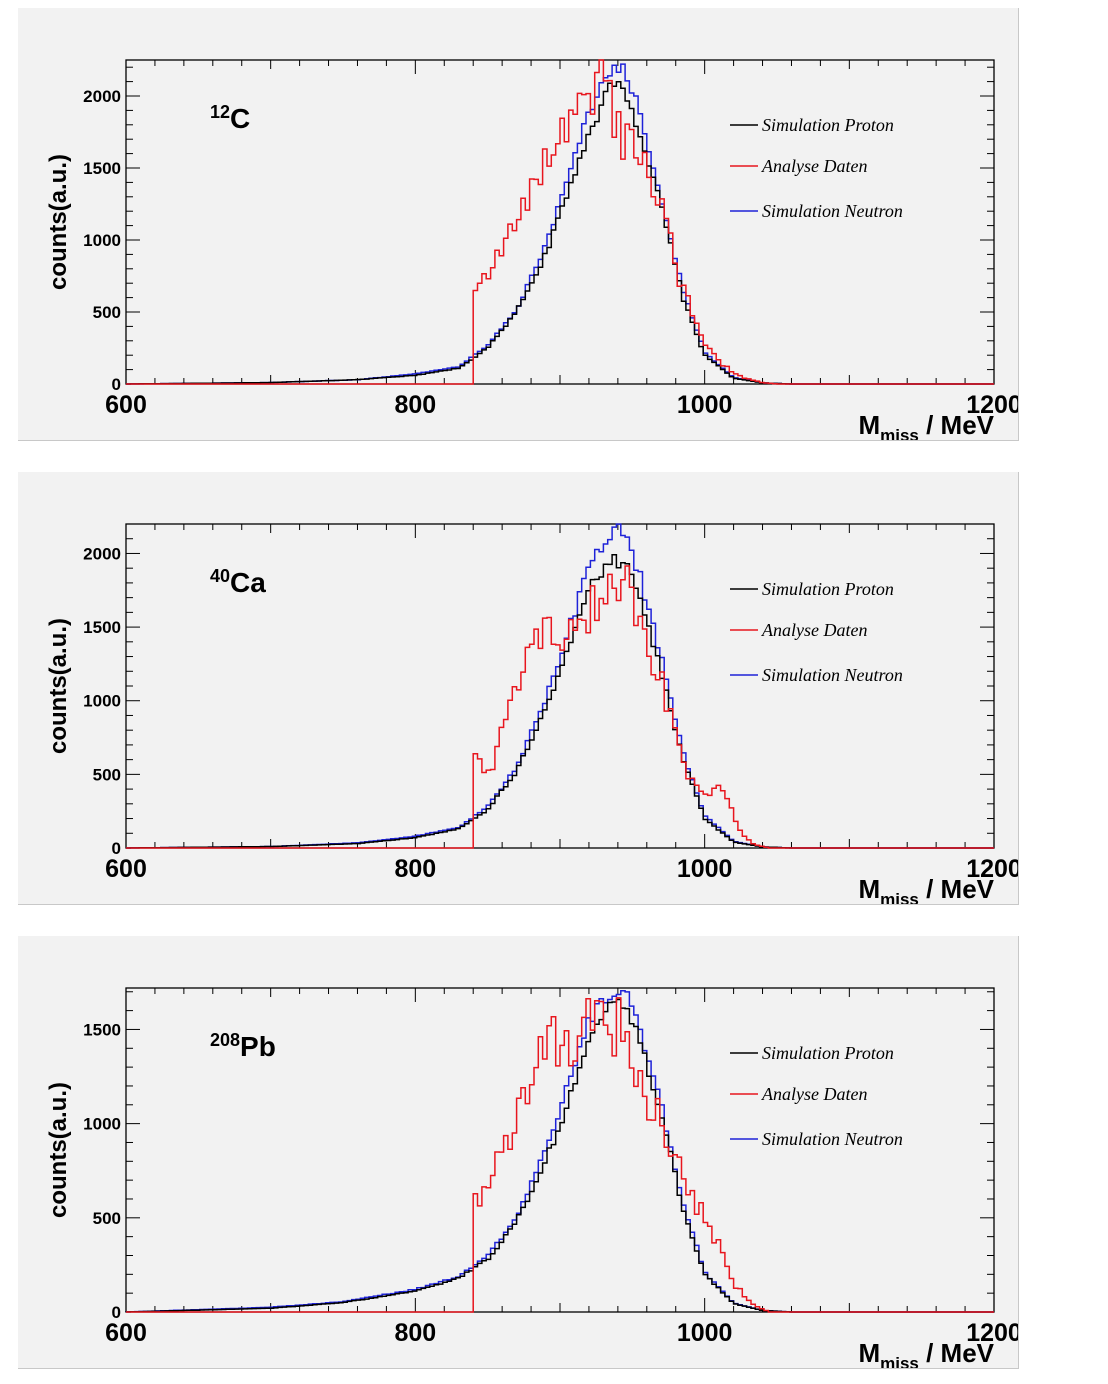 This screenshot has width=1108, height=1384. I want to click on nucleus-symbol: Ca, so click(248, 582).